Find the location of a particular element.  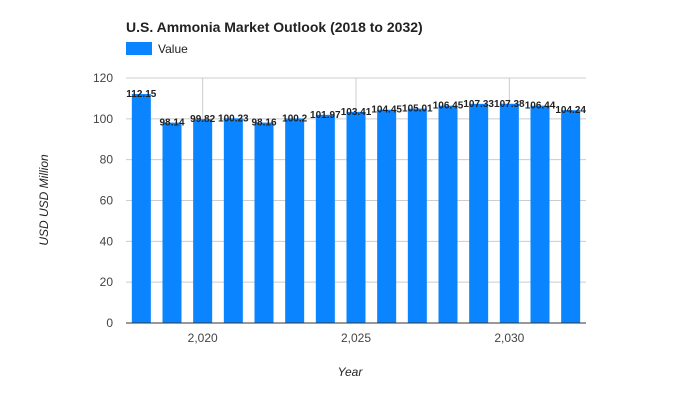

data-label: 105.01 is located at coordinates (417, 109).